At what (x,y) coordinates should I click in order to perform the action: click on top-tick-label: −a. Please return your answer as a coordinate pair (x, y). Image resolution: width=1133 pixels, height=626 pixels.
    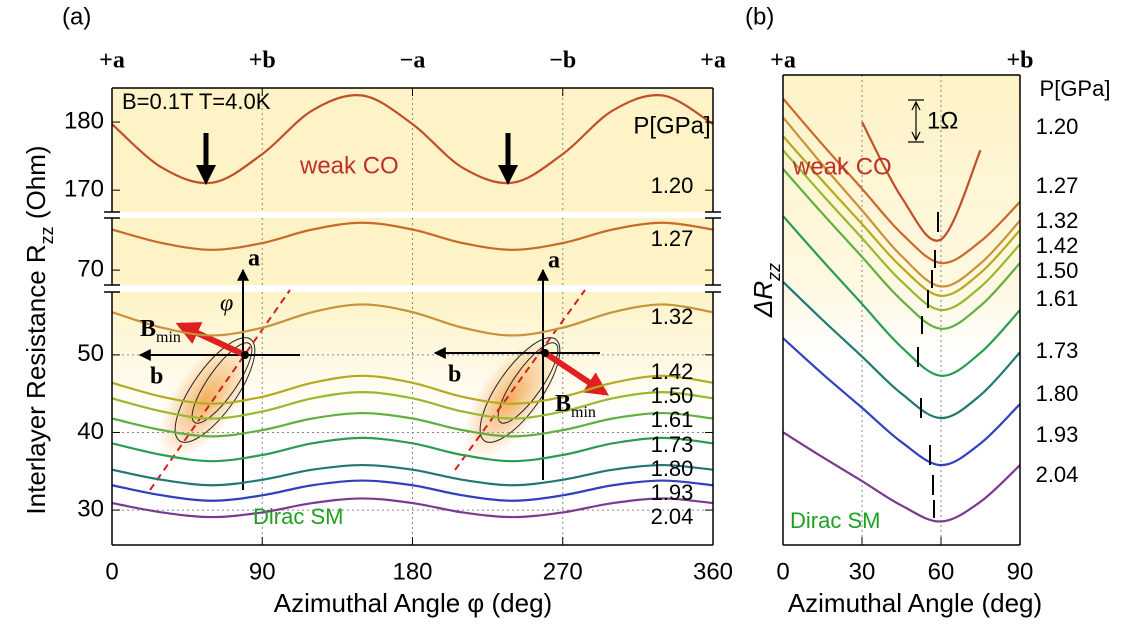
    Looking at the image, I should click on (413, 61).